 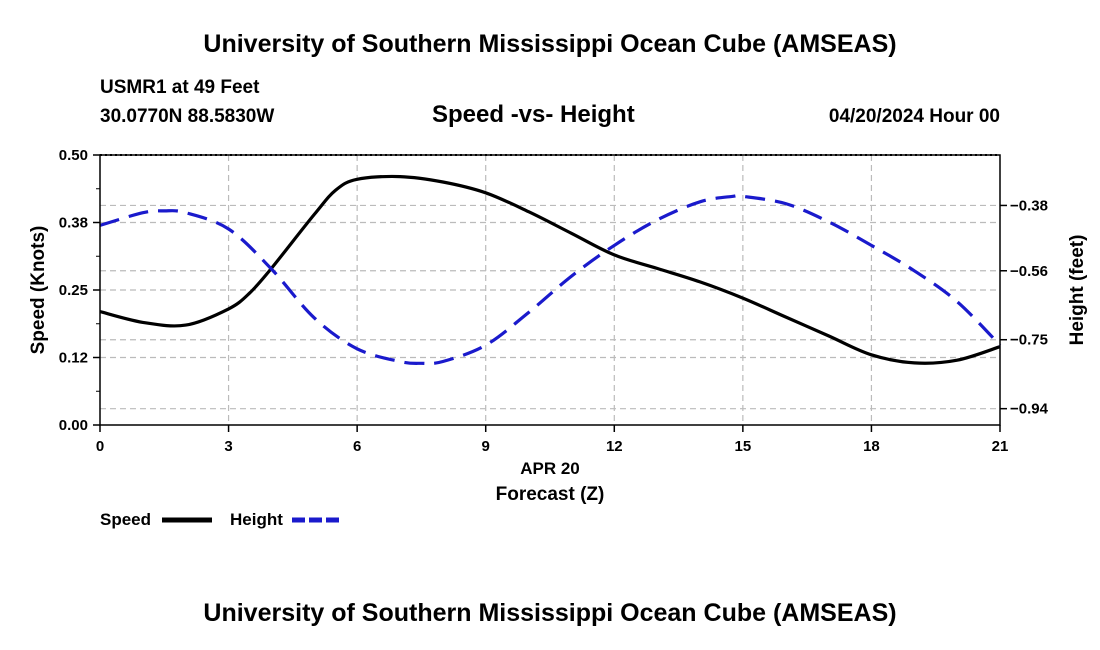 I want to click on y2-tick-label: −0.75, so click(x=1029, y=340).